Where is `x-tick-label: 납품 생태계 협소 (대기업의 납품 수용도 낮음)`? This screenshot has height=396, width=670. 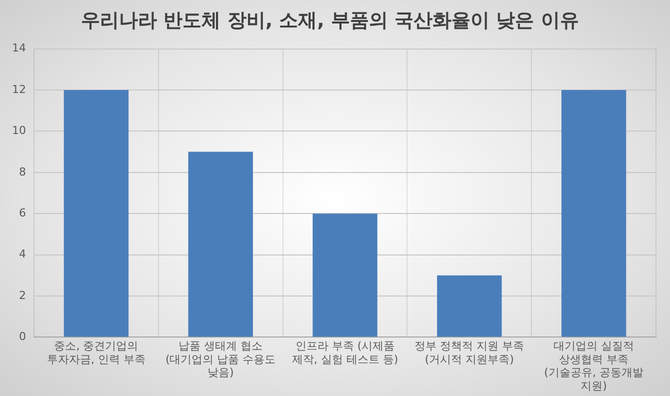 x-tick-label: 납품 생태계 협소 (대기업의 납품 수용도 낮음) is located at coordinates (220, 360).